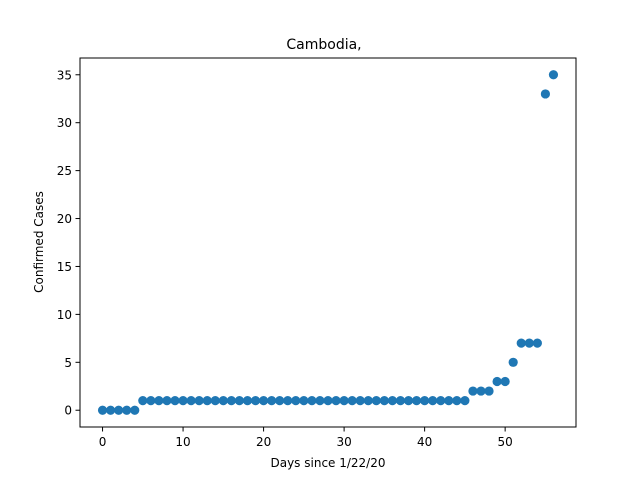  What do you see at coordinates (68, 243) in the screenshot?
I see `y-axis-ticks: 0 5 10 15 20 25 30 35` at bounding box center [68, 243].